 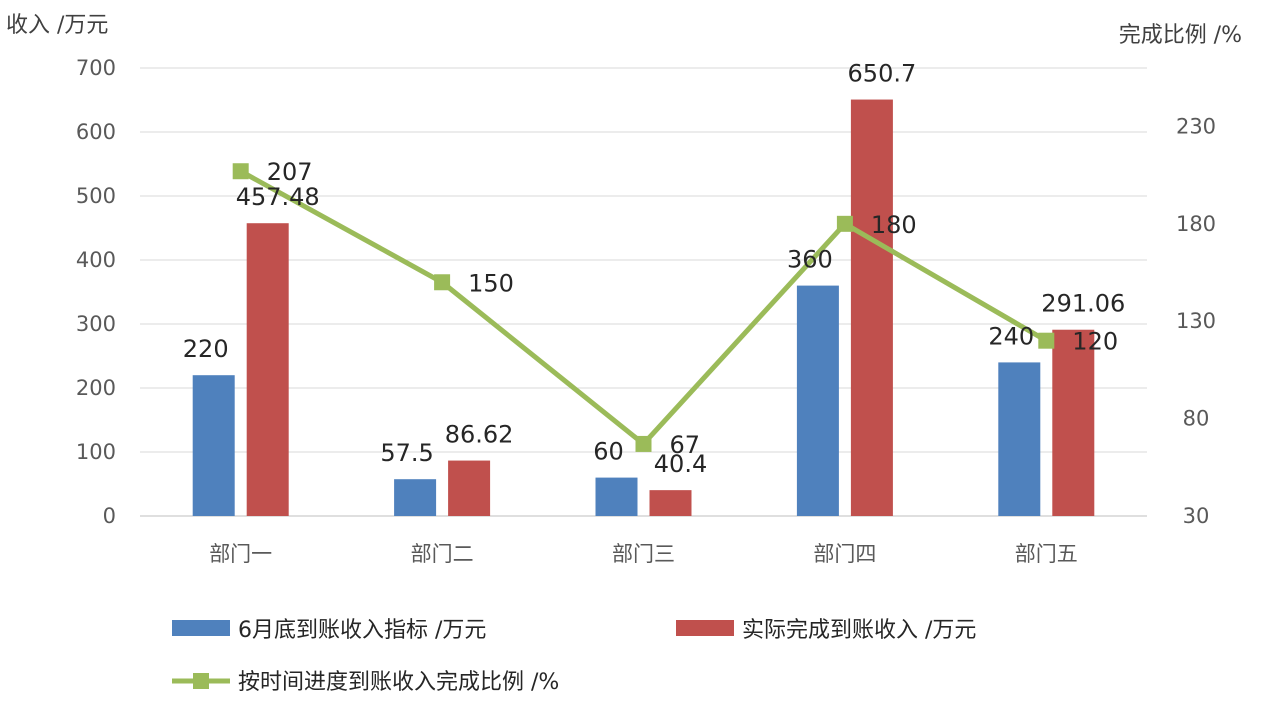 I want to click on bar-data-label: 60, so click(x=608, y=452).